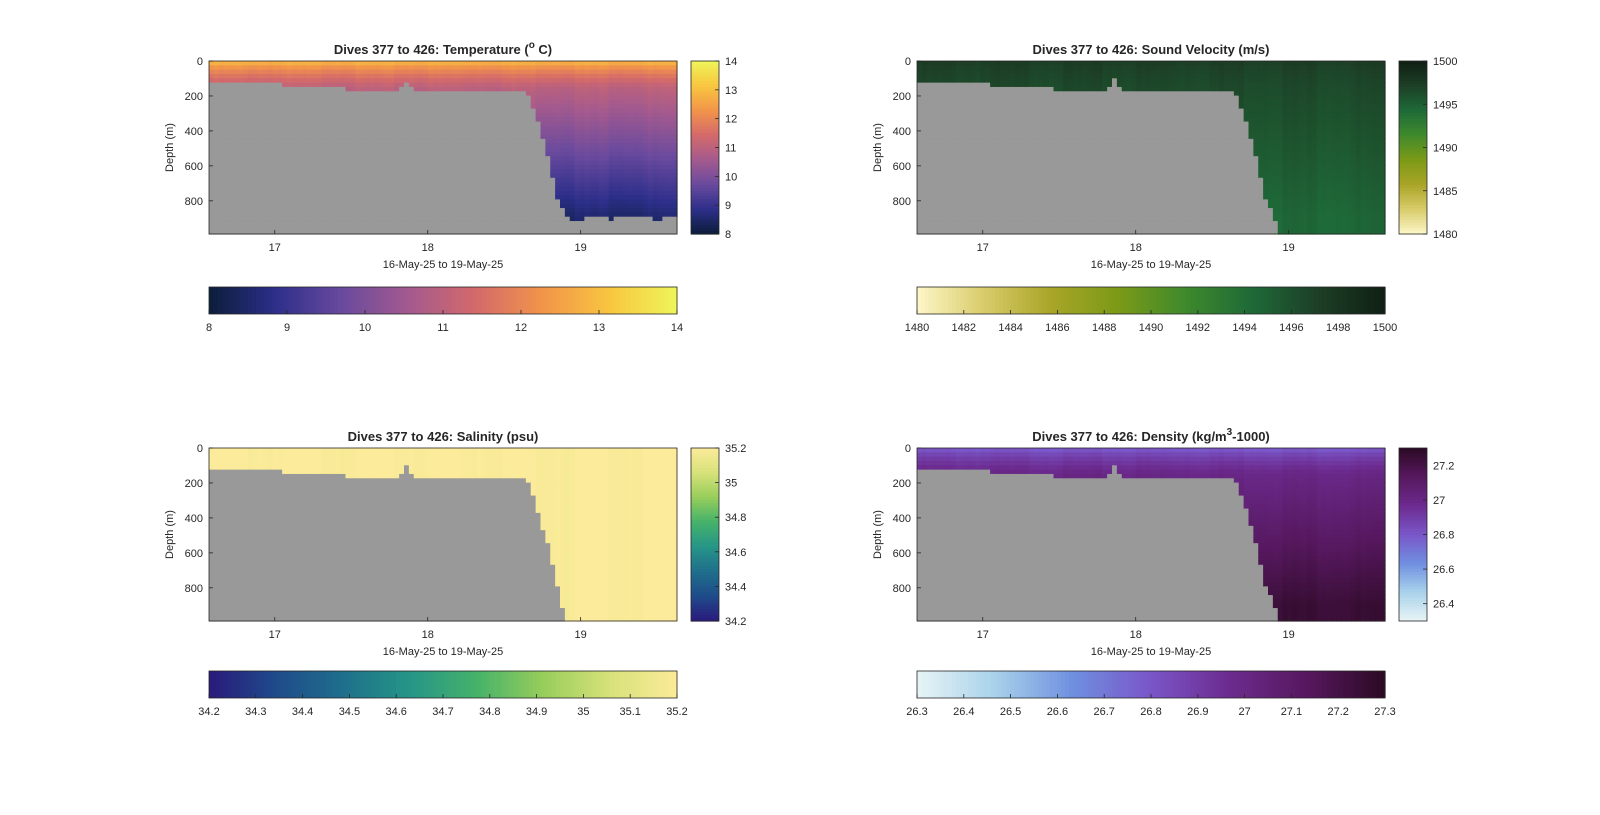 Image resolution: width=1600 pixels, height=815 pixels. I want to click on colorbar-tick-label: 10, so click(365, 328).